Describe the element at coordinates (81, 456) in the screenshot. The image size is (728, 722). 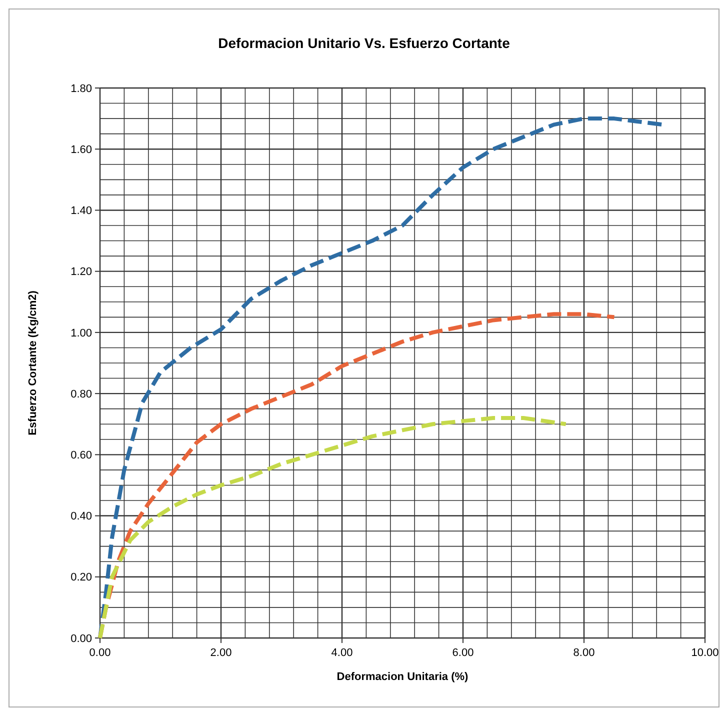
I see `y-tick-label: 0.60` at that location.